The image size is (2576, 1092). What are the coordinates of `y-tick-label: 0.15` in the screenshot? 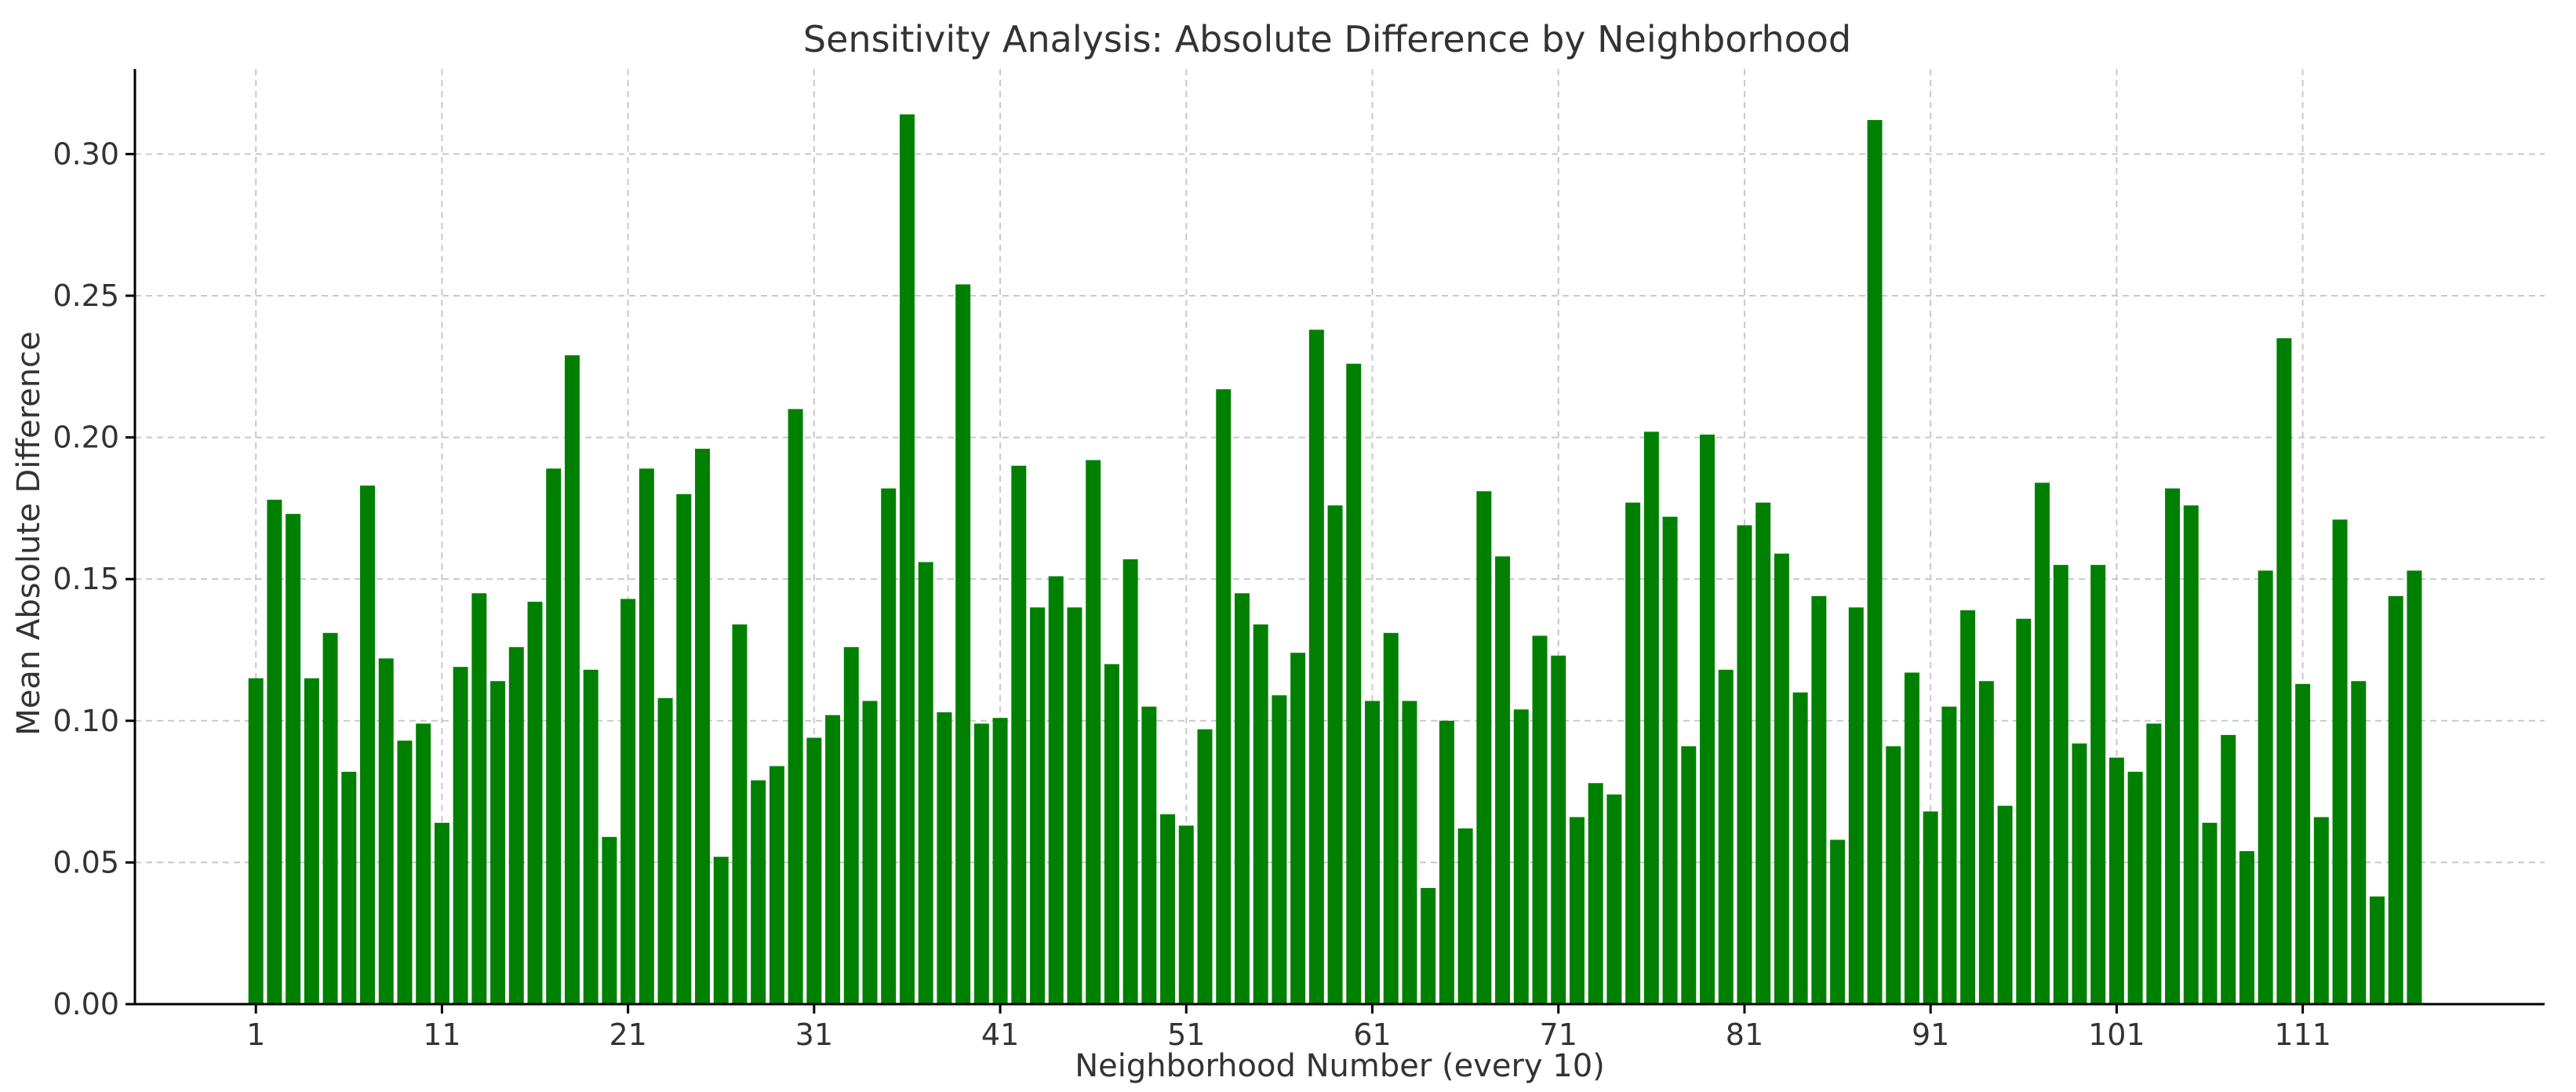 It's located at (86, 579).